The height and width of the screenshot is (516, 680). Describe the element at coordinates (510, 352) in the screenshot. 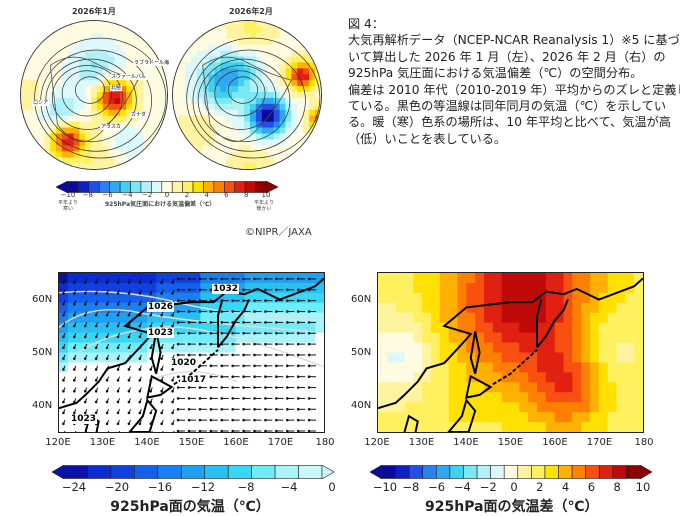

I see `temperature-anomaly-map` at that location.